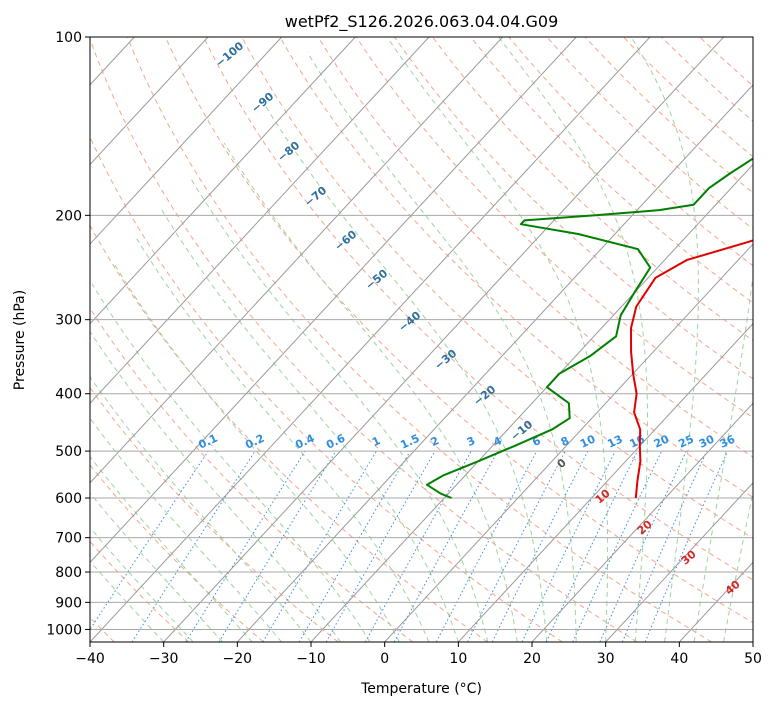 The width and height of the screenshot is (775, 708). I want to click on mixing-ratio-label: 4, so click(497, 441).